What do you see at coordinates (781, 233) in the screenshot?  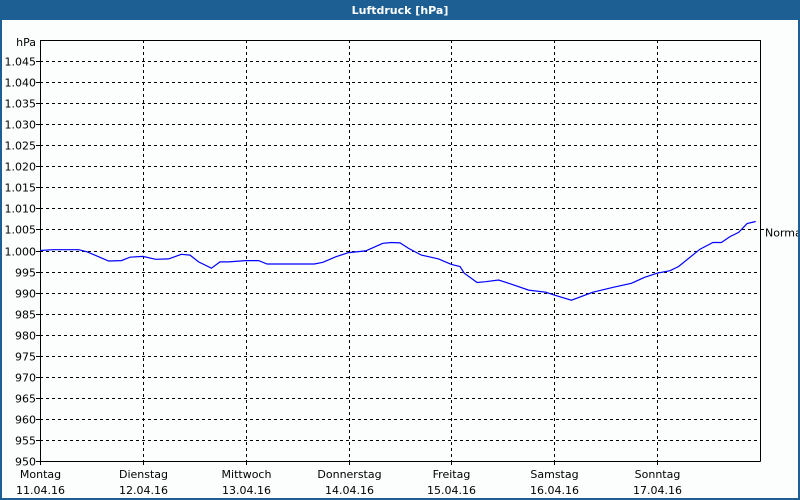 I see `normal-marker-label: Normal` at bounding box center [781, 233].